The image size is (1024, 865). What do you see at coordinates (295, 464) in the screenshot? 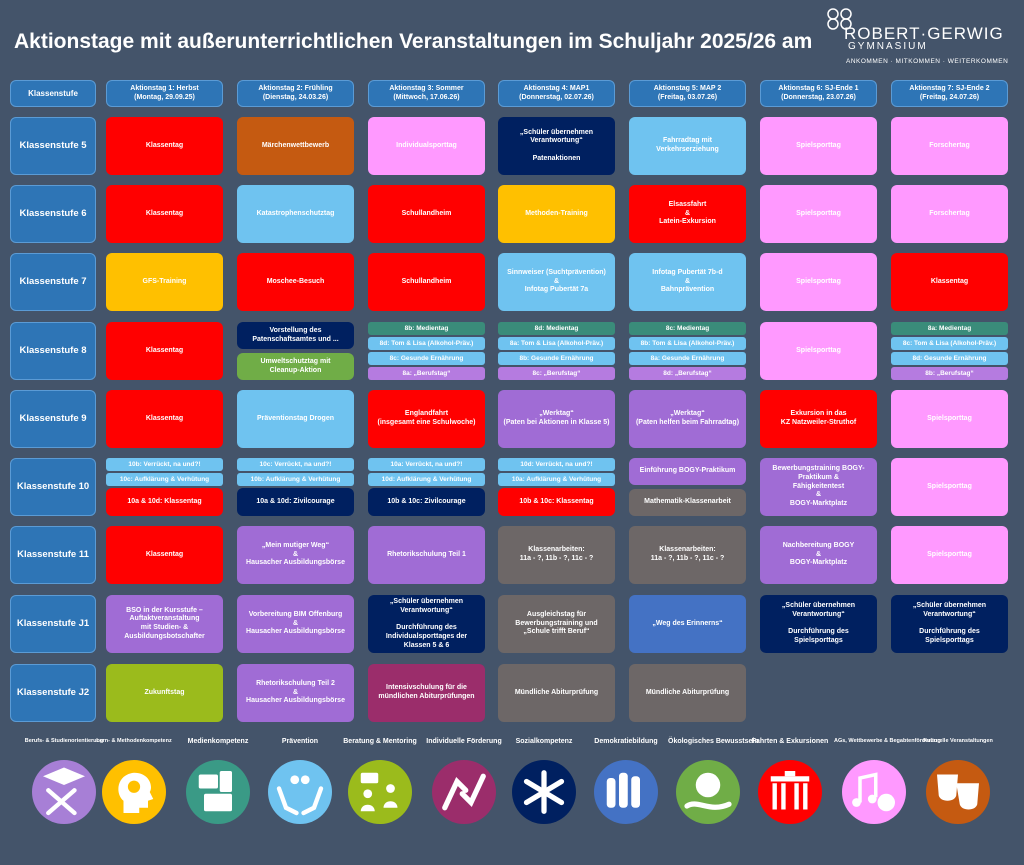
I see `event-subcell: 10c: Verrückt, na und?!` at bounding box center [295, 464].